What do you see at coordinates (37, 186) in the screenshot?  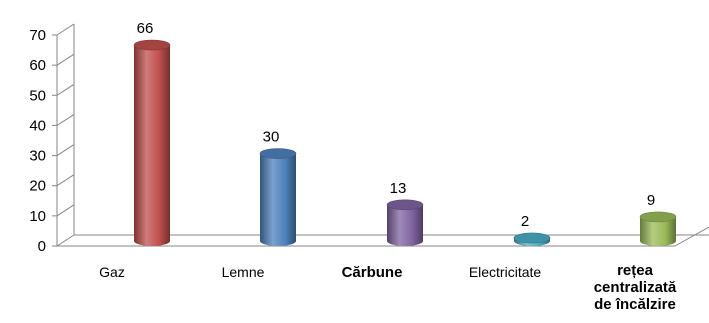 I see `y-tick-label: 20` at bounding box center [37, 186].